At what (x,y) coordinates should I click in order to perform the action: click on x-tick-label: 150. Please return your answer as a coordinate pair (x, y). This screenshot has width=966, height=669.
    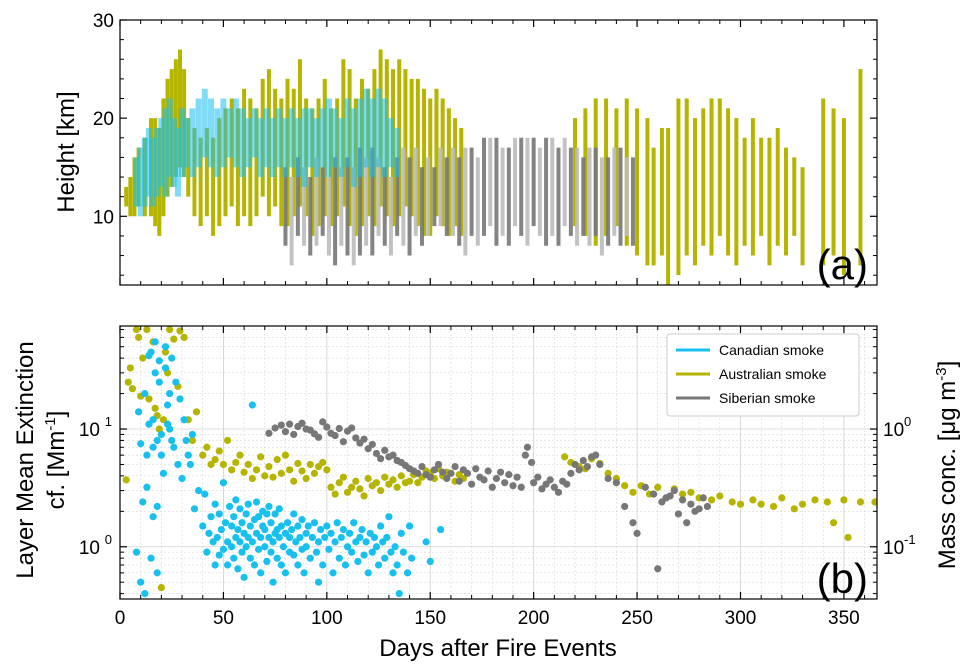
    Looking at the image, I should click on (430, 618).